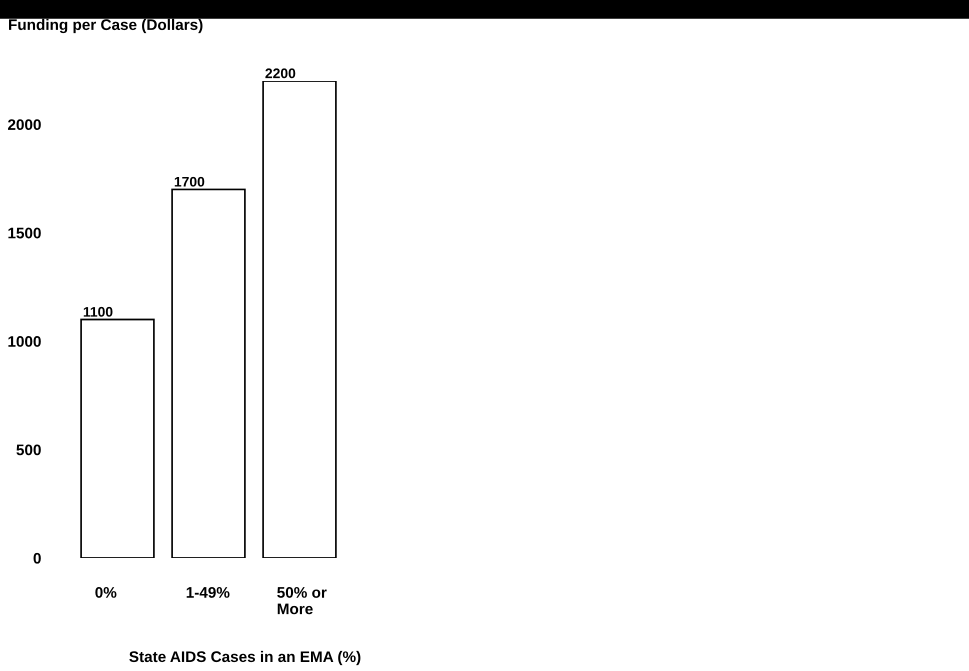  What do you see at coordinates (189, 181) in the screenshot?
I see `data-label: 1700` at bounding box center [189, 181].